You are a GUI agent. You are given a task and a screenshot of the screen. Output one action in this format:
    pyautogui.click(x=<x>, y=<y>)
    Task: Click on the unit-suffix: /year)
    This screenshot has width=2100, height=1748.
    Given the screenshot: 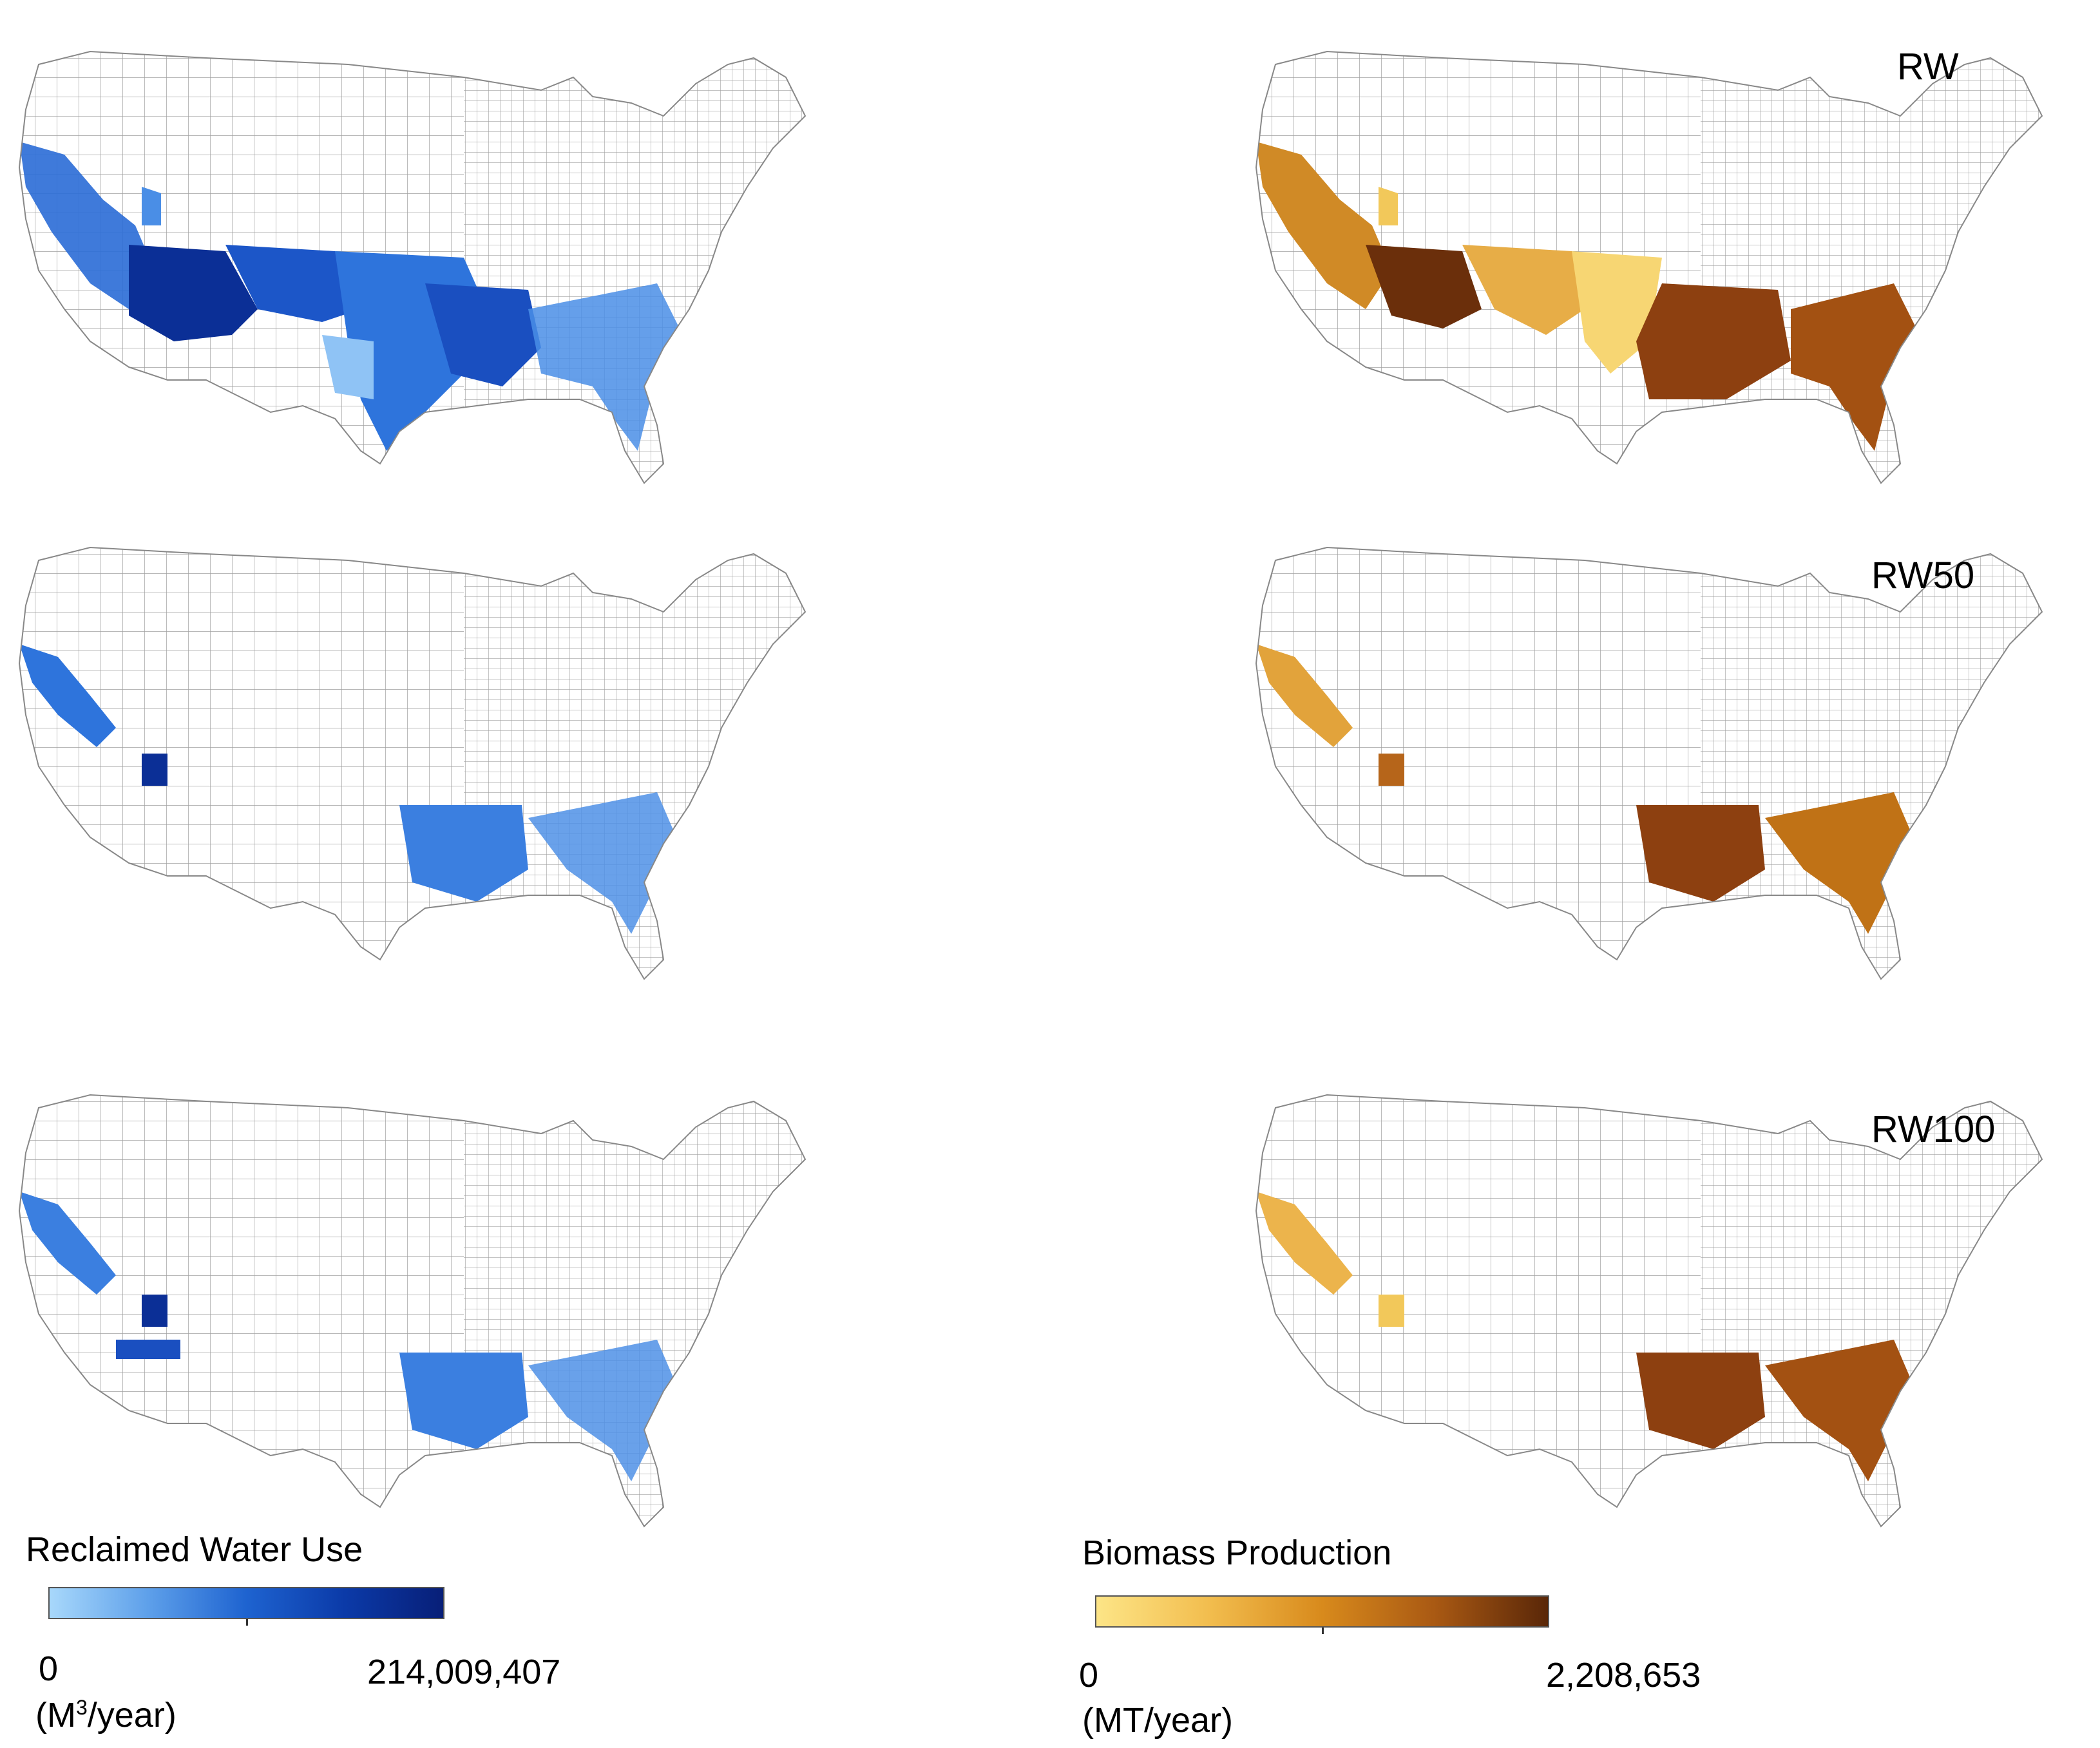 What is the action you would take?
    pyautogui.click(x=132, y=1715)
    